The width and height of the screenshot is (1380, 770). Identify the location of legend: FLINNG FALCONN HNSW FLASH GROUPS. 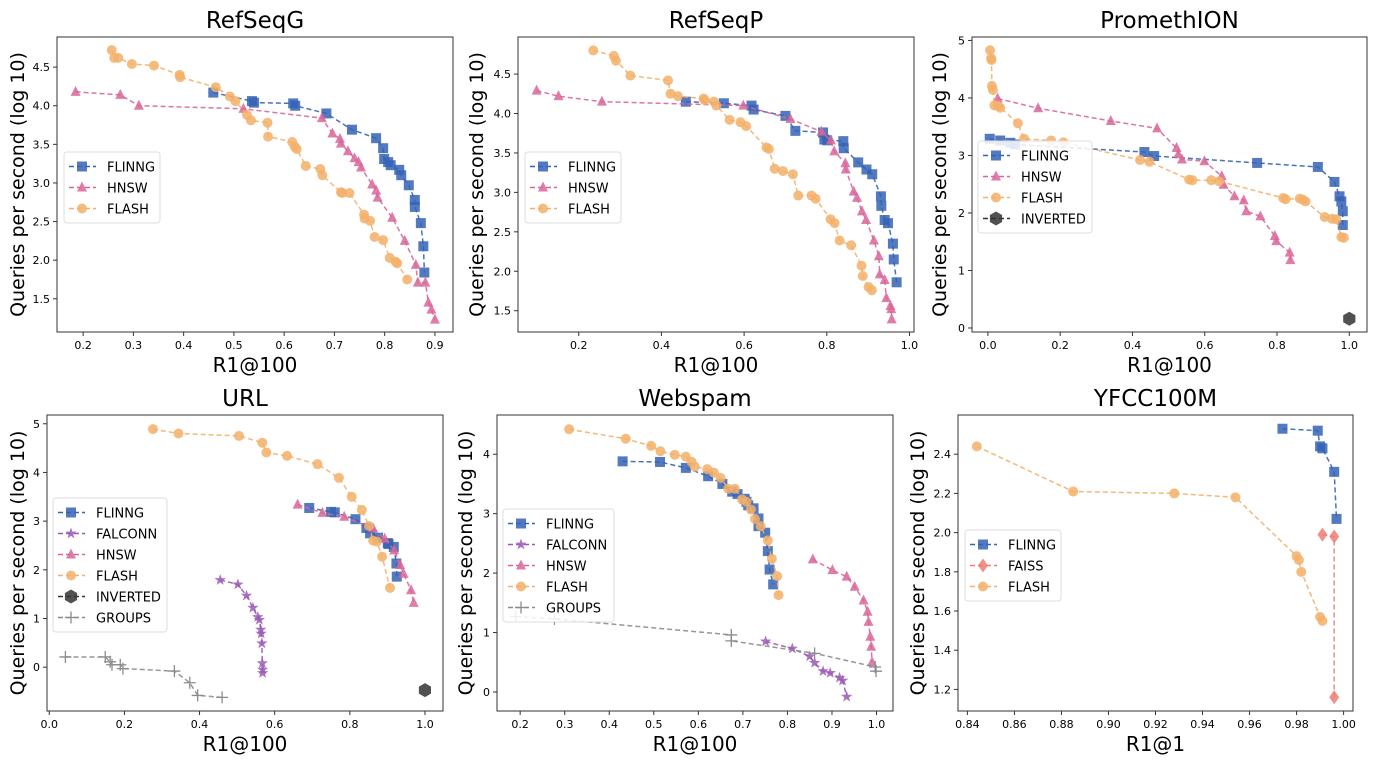
(558, 565).